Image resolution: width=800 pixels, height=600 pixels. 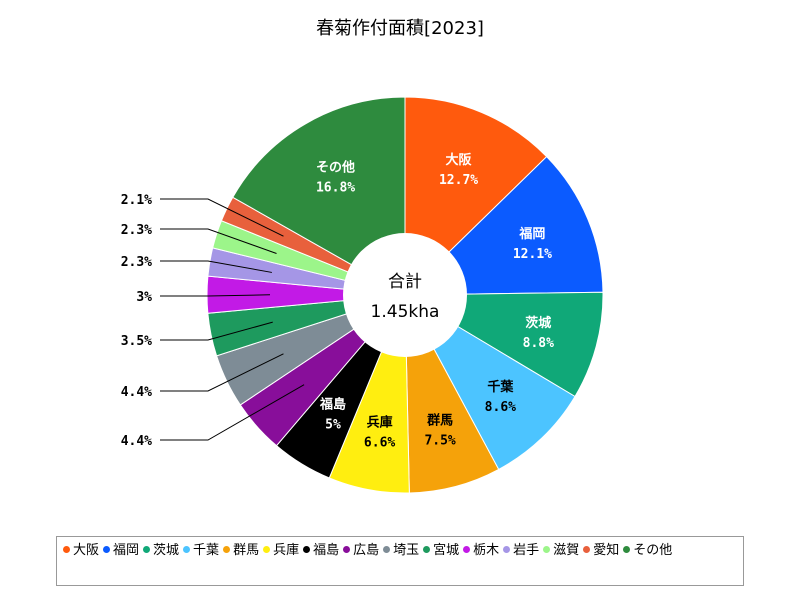 I want to click on legend: 大阪 福岡 茨城 千葉 群馬 兵庫 福島 広島 埼玉 宮城 栃木 岩手 滋賀 愛知 その他, so click(x=400, y=561).